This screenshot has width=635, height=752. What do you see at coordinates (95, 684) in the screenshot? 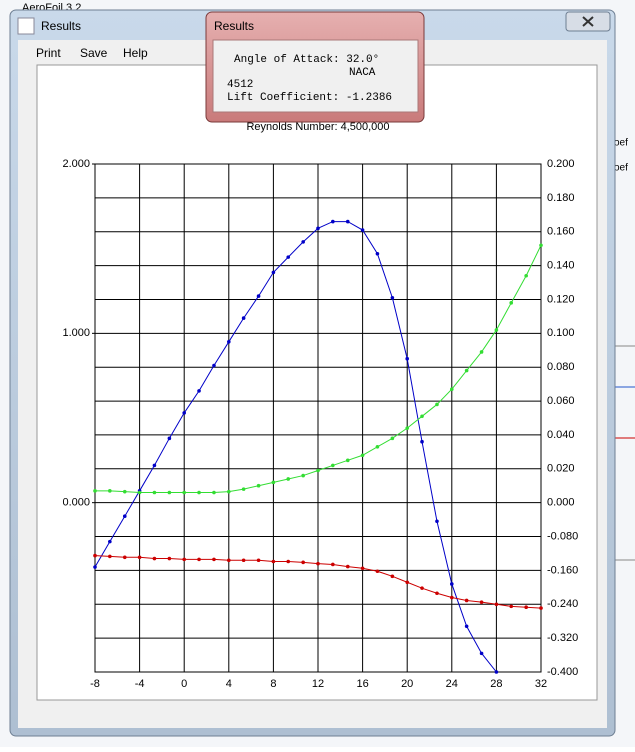
I see `x-tick-label: -8` at bounding box center [95, 684].